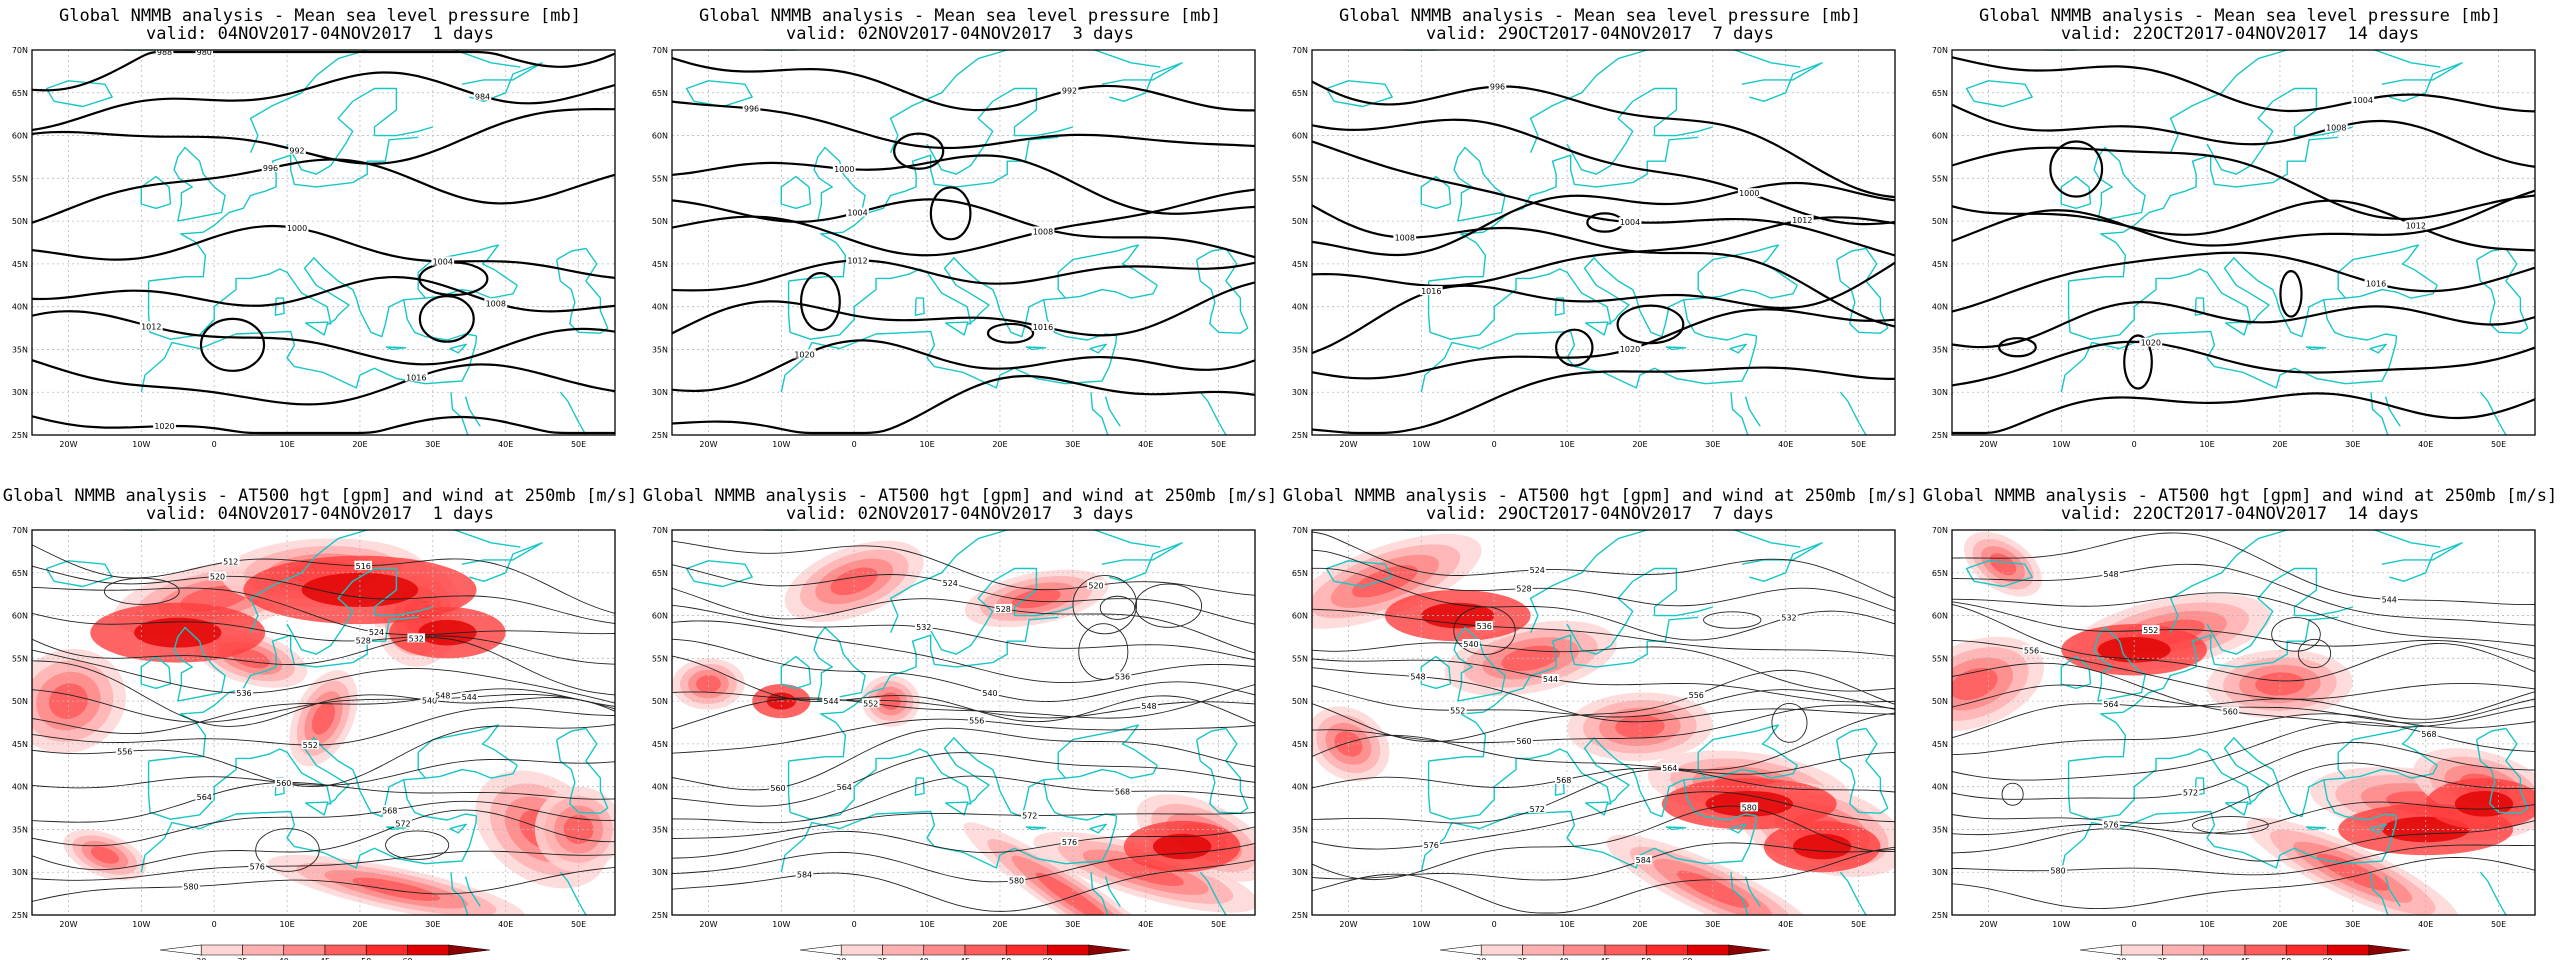 Image resolution: width=2560 pixels, height=960 pixels. Describe the element at coordinates (429, 700) in the screenshot. I see `contour-label: 540` at that location.